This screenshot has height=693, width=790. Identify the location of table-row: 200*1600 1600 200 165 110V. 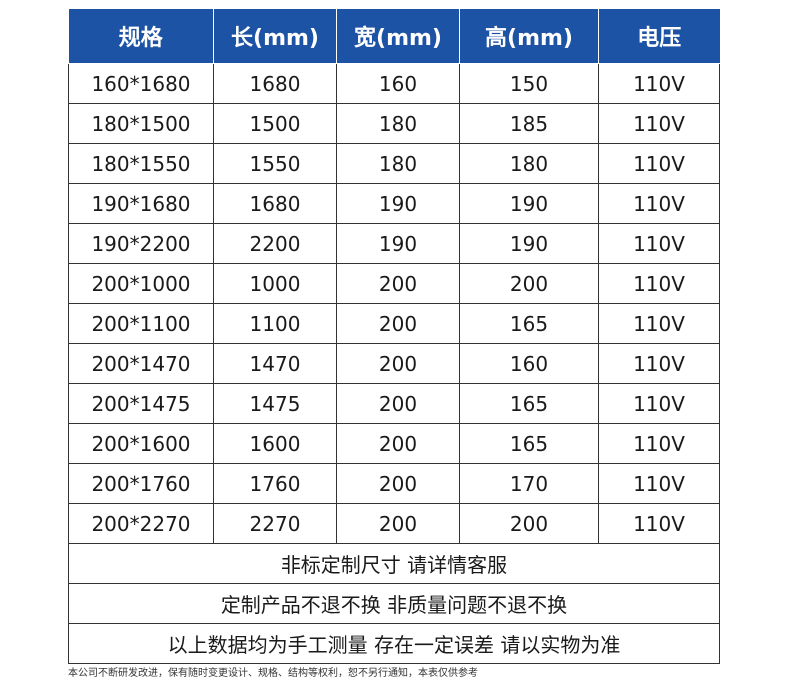
(394, 443).